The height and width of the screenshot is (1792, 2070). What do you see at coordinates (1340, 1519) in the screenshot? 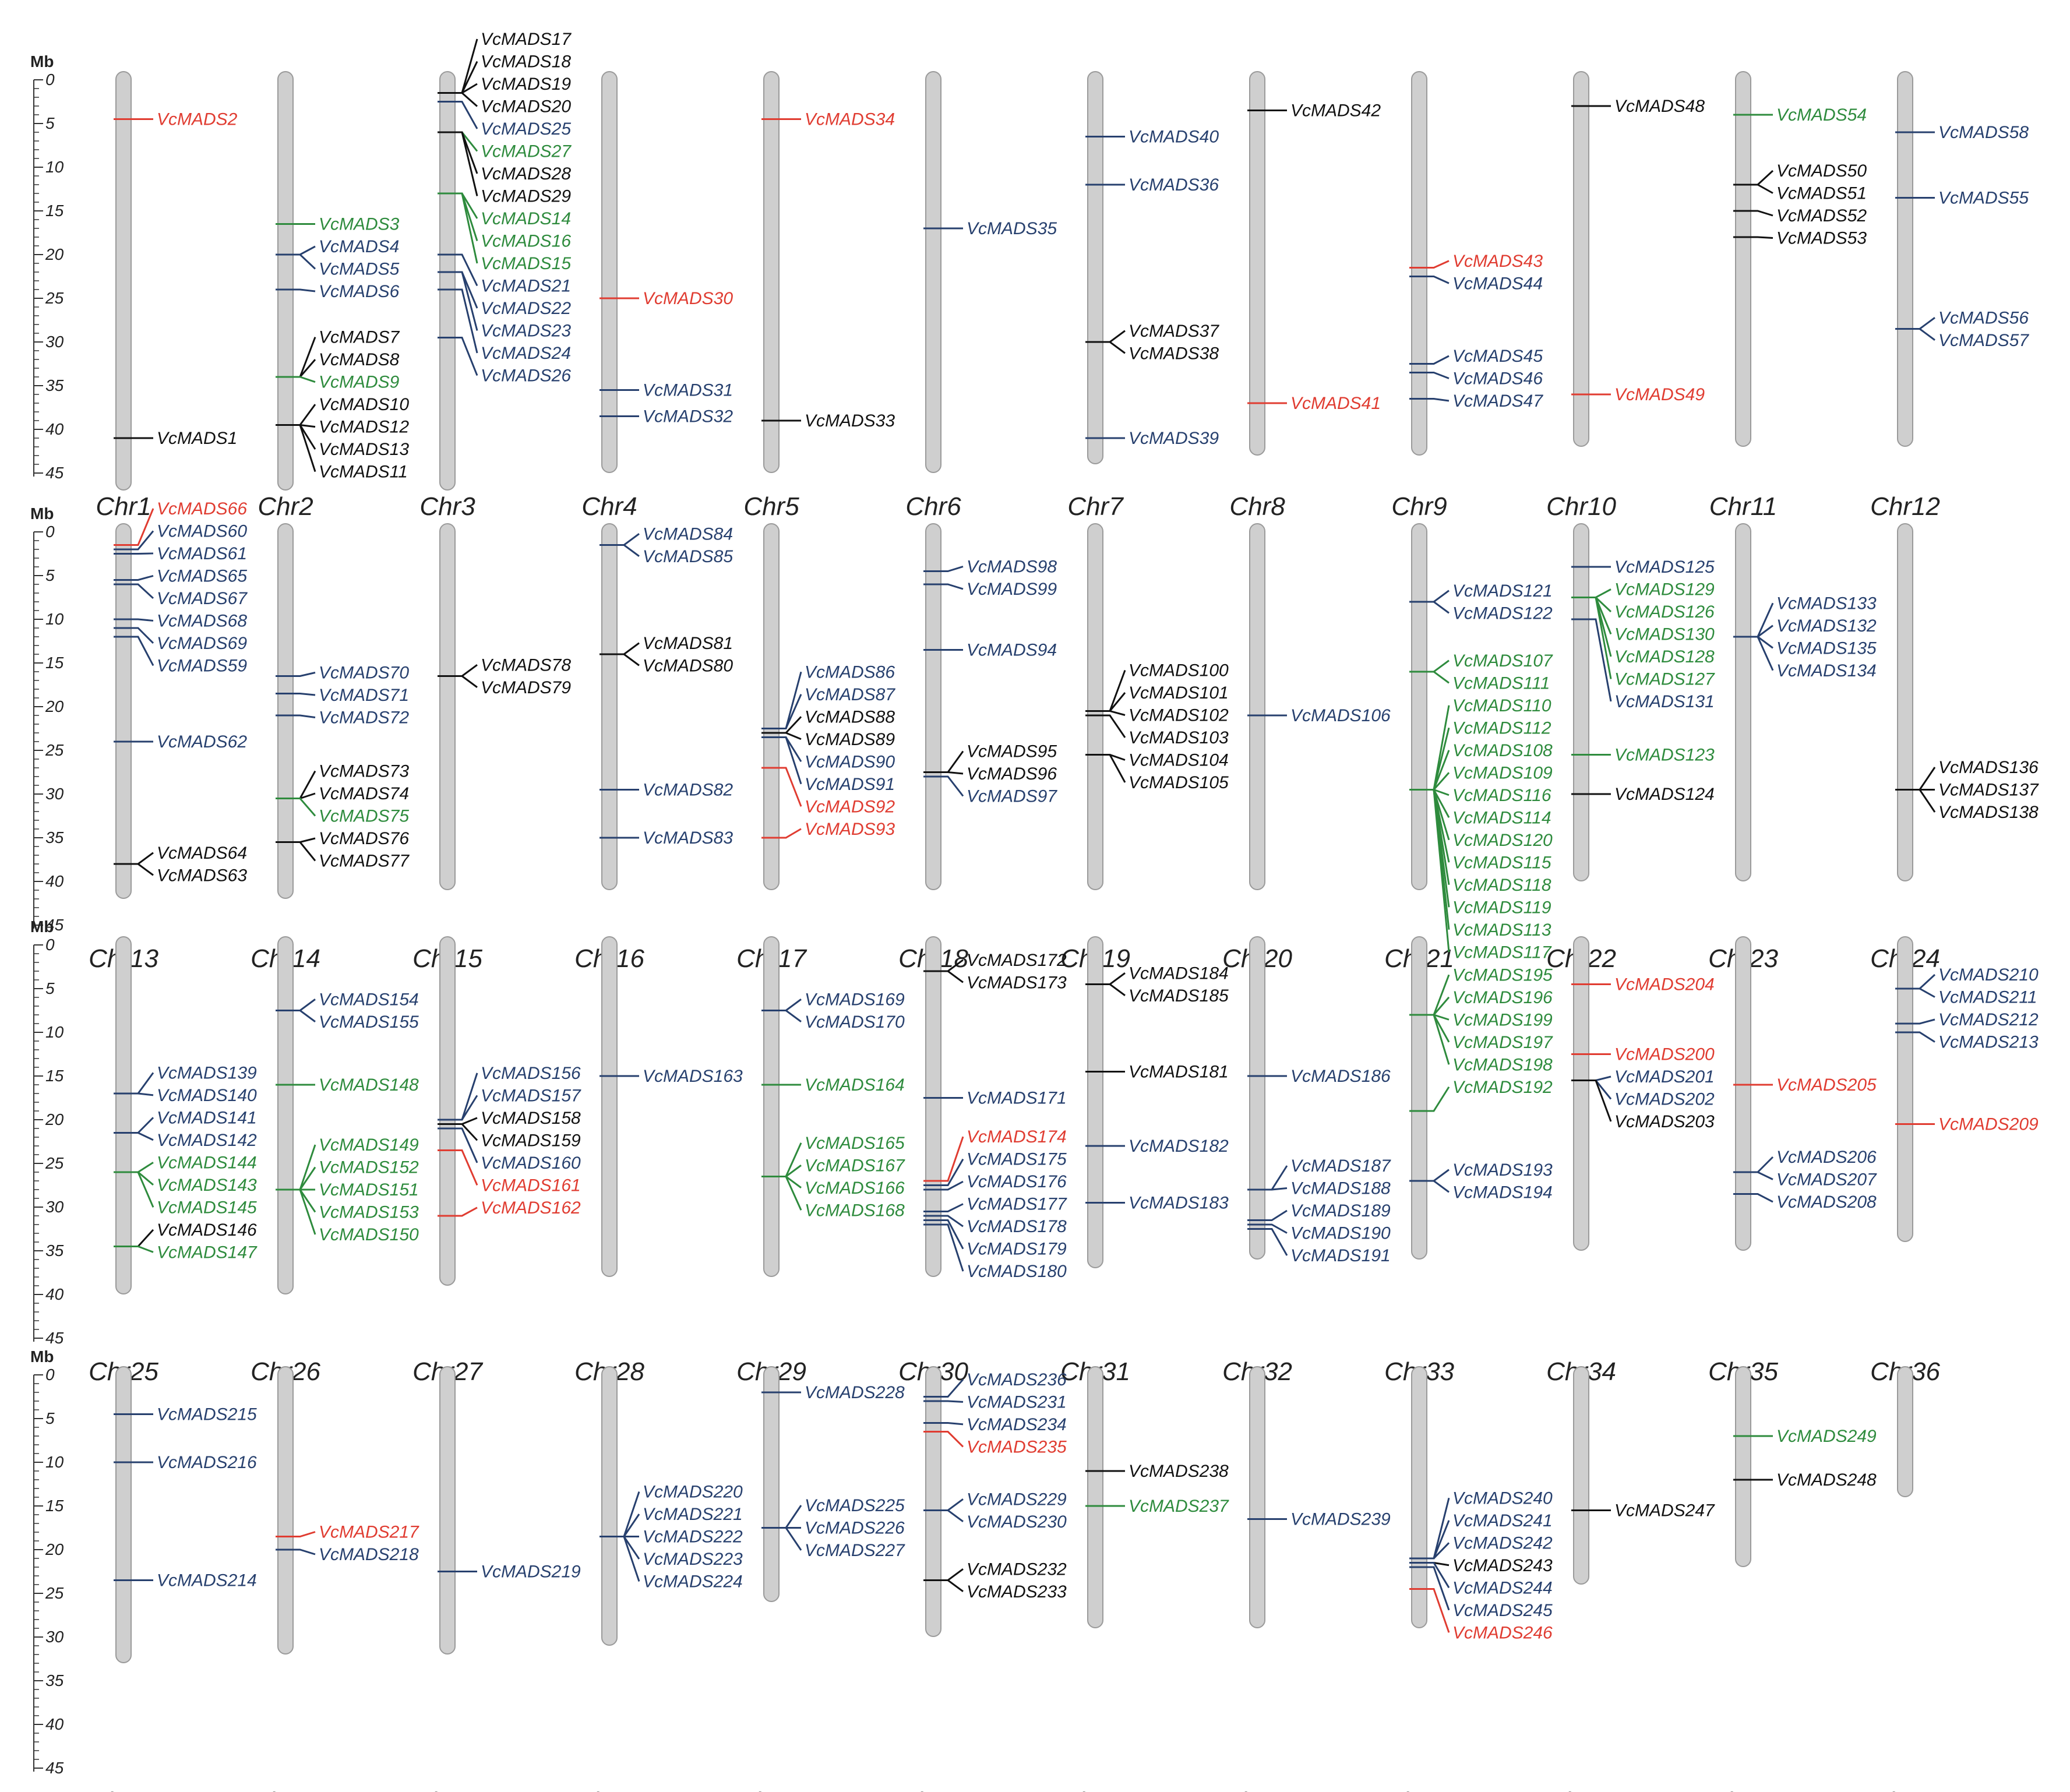
I see `gene-label: VcMADS239` at bounding box center [1340, 1519].